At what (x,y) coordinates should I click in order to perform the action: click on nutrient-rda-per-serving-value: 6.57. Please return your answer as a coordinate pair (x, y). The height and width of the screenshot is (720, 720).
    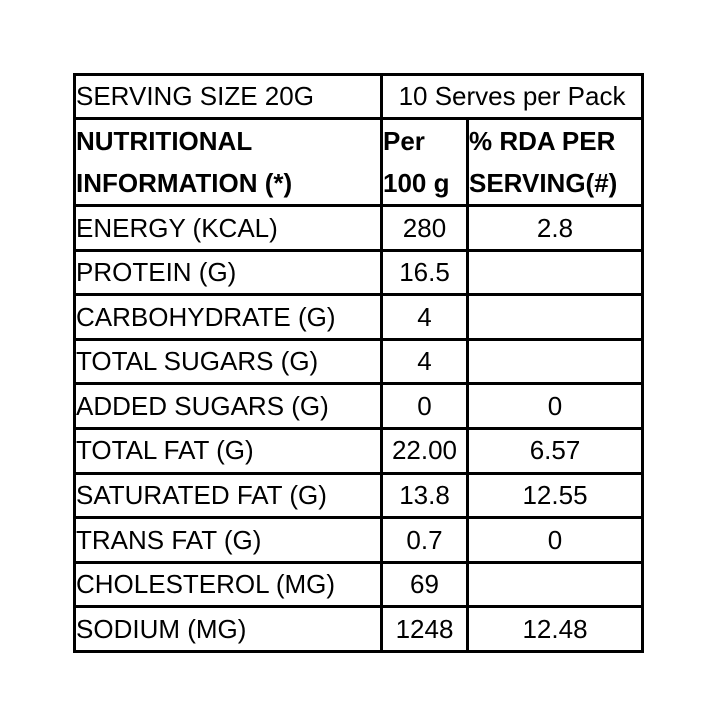
    Looking at the image, I should click on (555, 450).